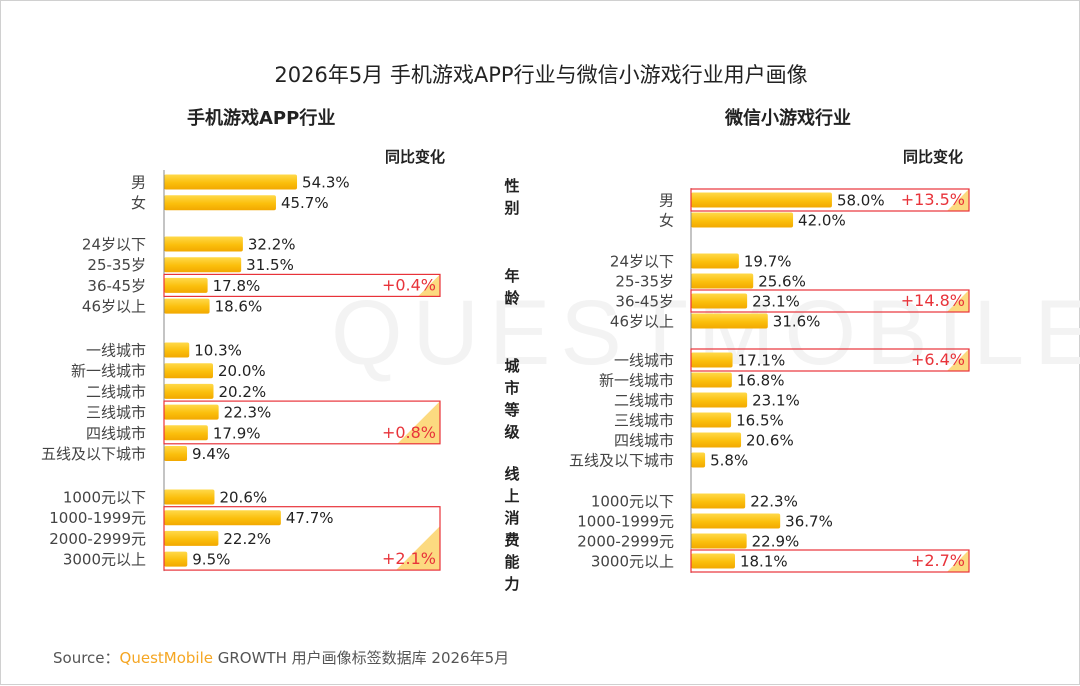  What do you see at coordinates (666, 201) in the screenshot?
I see `category-tick-label: 男` at bounding box center [666, 201].